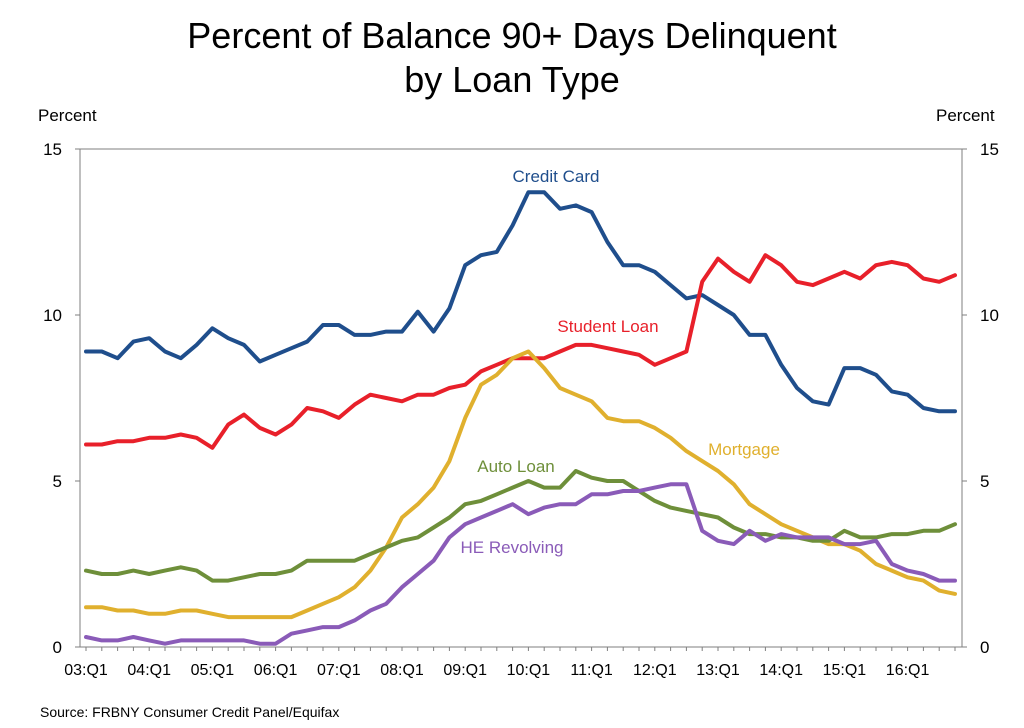  Describe the element at coordinates (52, 149) in the screenshot. I see `y-tick-label-left: 15` at that location.